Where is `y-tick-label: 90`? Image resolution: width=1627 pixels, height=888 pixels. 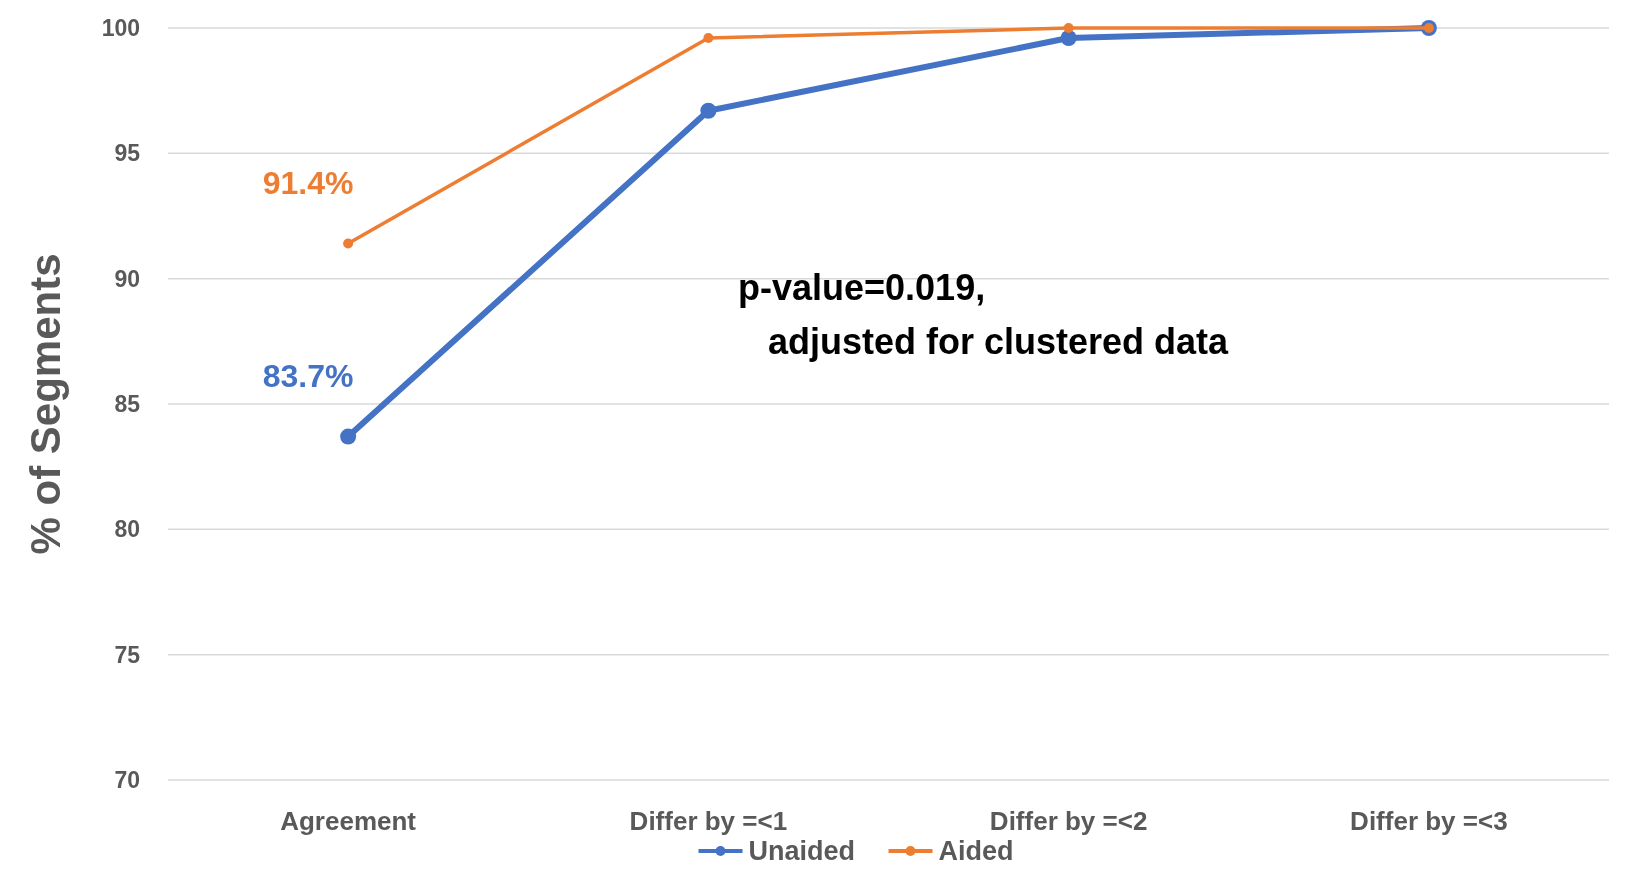 y-tick-label: 90 is located at coordinates (127, 278).